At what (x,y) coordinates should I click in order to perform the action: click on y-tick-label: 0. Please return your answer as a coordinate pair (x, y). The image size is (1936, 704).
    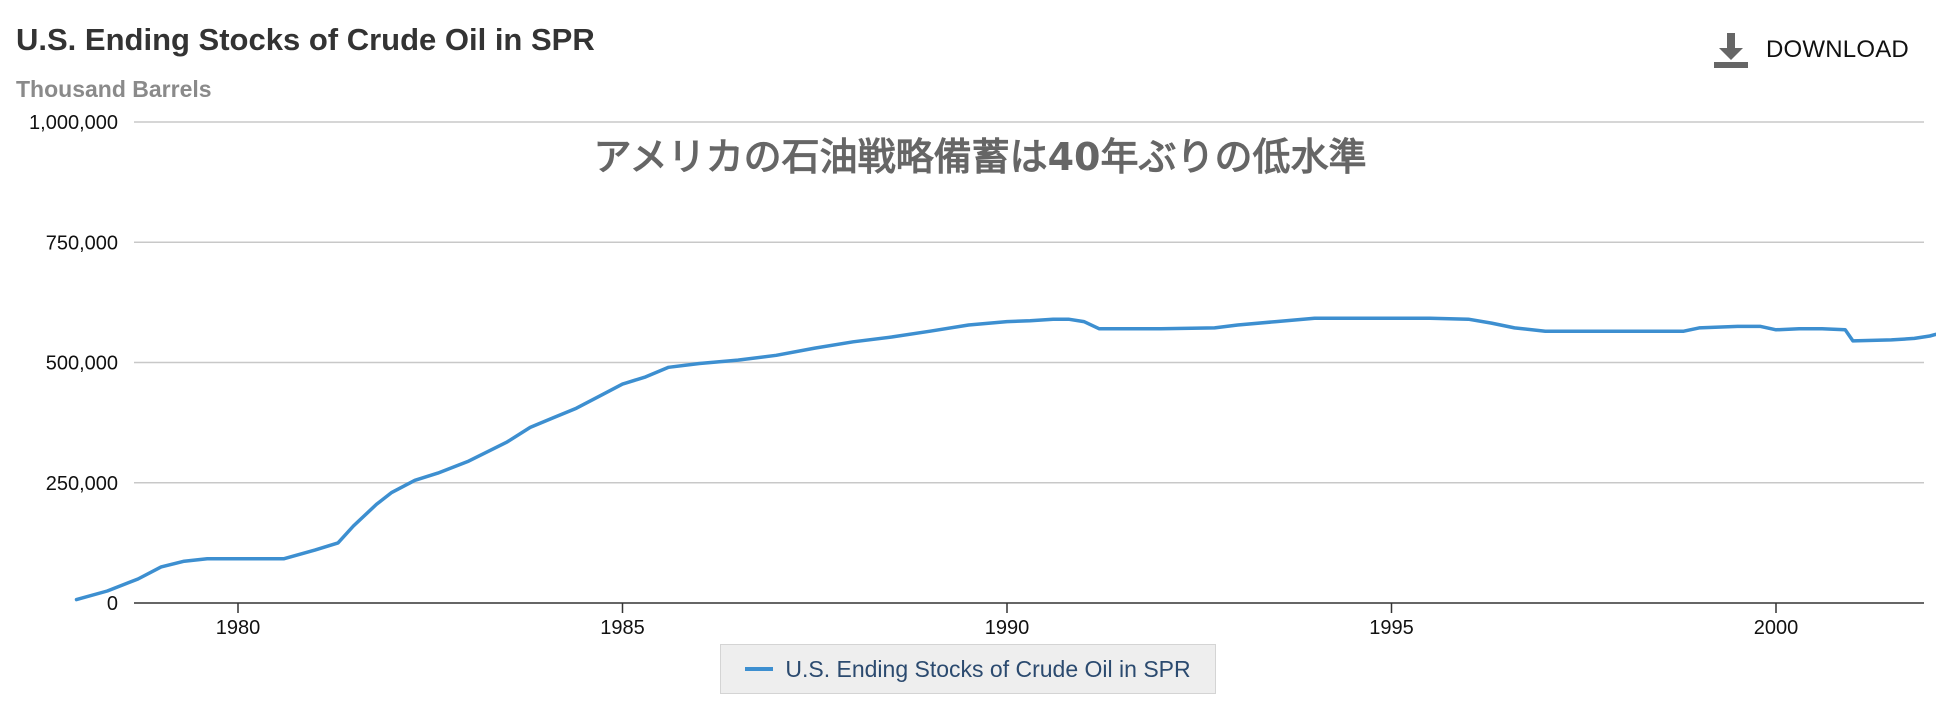
    Looking at the image, I should click on (112, 604).